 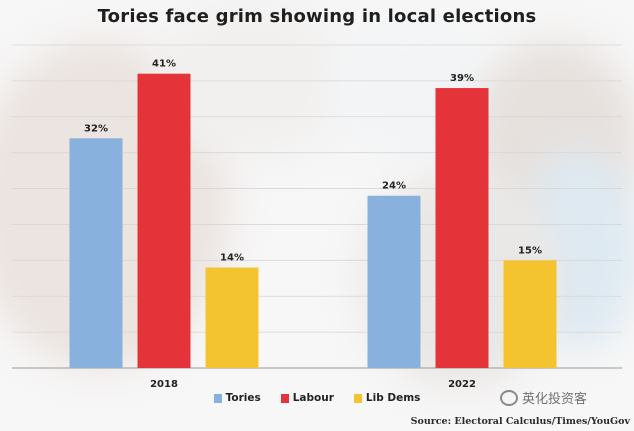 I want to click on x-tick-2018: 2018, so click(x=164, y=384).